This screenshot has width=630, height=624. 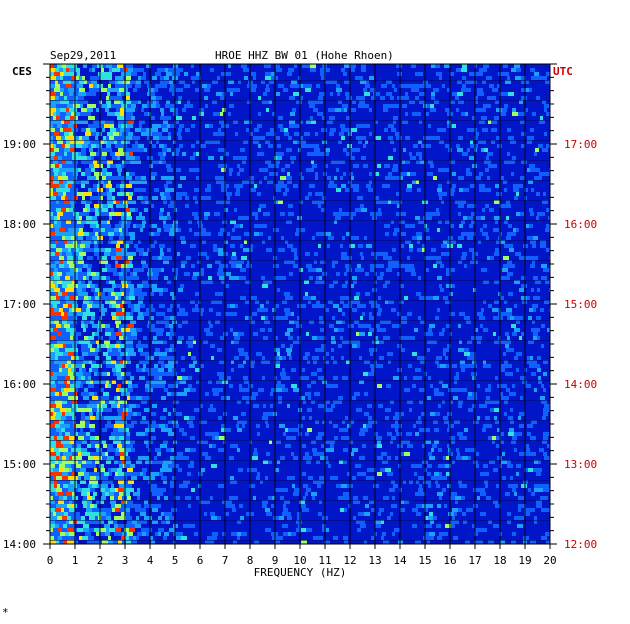 What do you see at coordinates (580, 224) in the screenshot?
I see `right-time-tick-label: 16:00` at bounding box center [580, 224].